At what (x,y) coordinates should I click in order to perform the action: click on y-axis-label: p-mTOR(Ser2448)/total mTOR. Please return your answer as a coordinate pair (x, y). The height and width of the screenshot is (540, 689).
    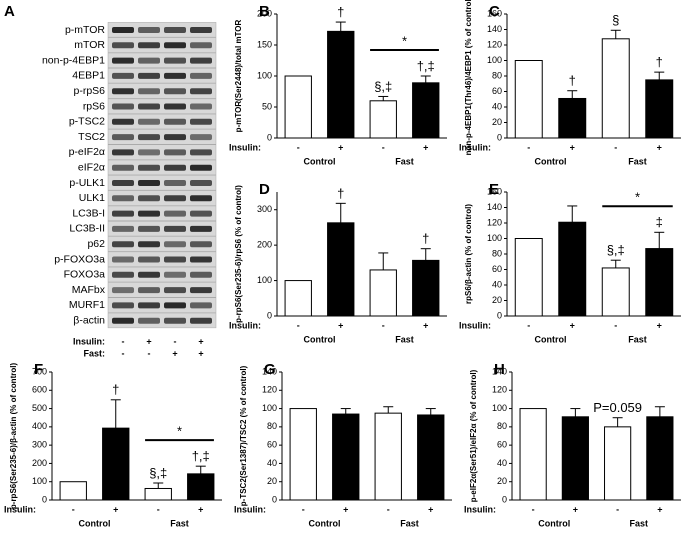
    Looking at the image, I should click on (238, 75).